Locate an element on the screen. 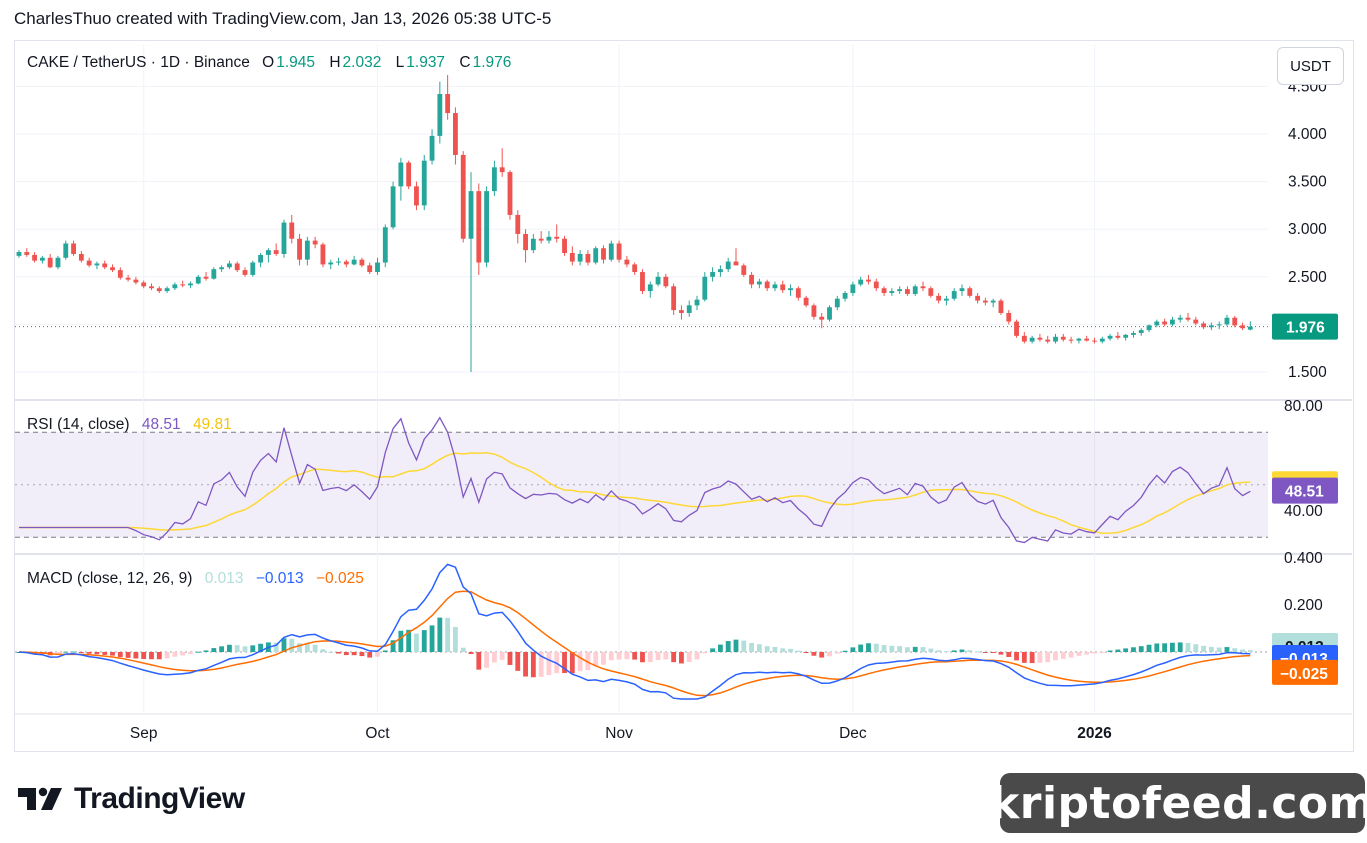 The height and width of the screenshot is (843, 1367). high-label: H is located at coordinates (335, 62).